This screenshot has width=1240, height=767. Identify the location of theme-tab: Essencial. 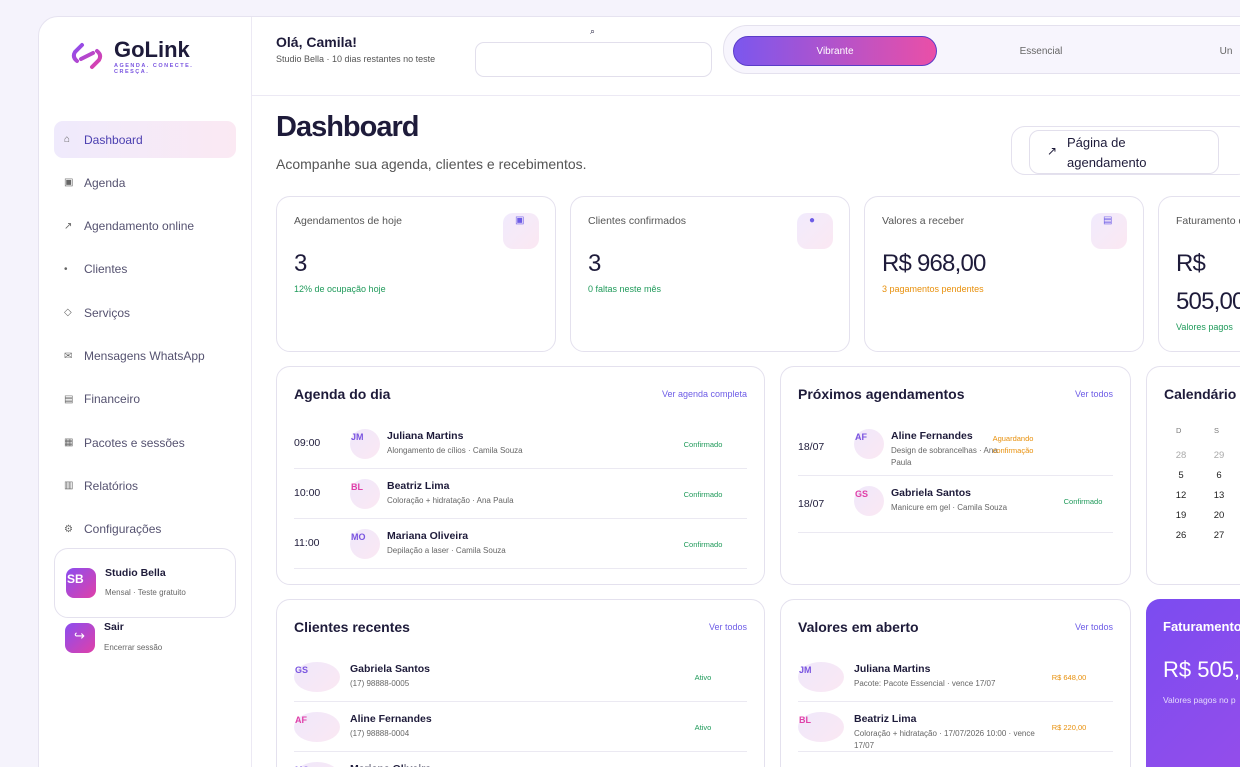
(1041, 51).